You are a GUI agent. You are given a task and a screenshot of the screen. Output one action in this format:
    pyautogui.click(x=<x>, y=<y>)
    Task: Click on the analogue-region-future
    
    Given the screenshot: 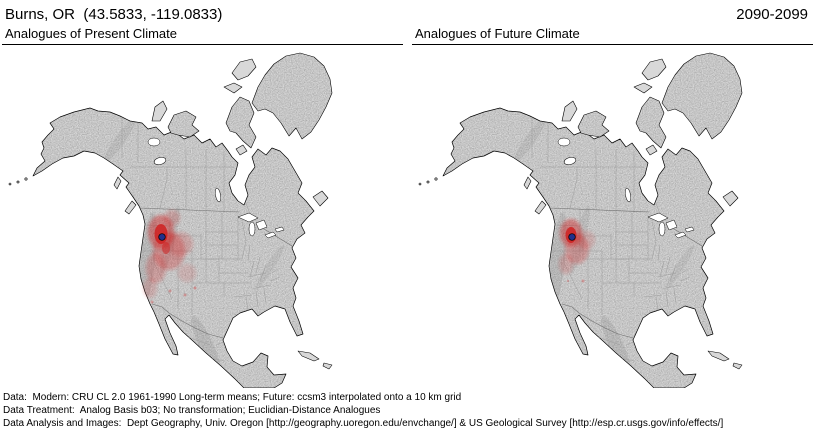 What is the action you would take?
    pyautogui.click(x=577, y=251)
    